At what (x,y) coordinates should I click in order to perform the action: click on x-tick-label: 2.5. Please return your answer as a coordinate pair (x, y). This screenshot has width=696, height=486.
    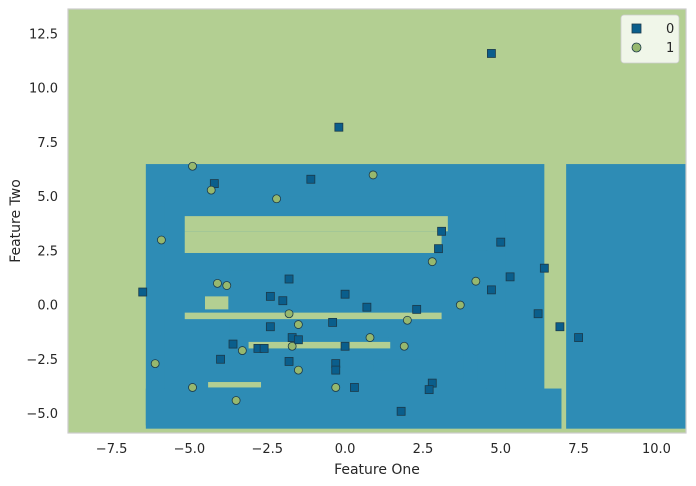
    Looking at the image, I should click on (423, 449).